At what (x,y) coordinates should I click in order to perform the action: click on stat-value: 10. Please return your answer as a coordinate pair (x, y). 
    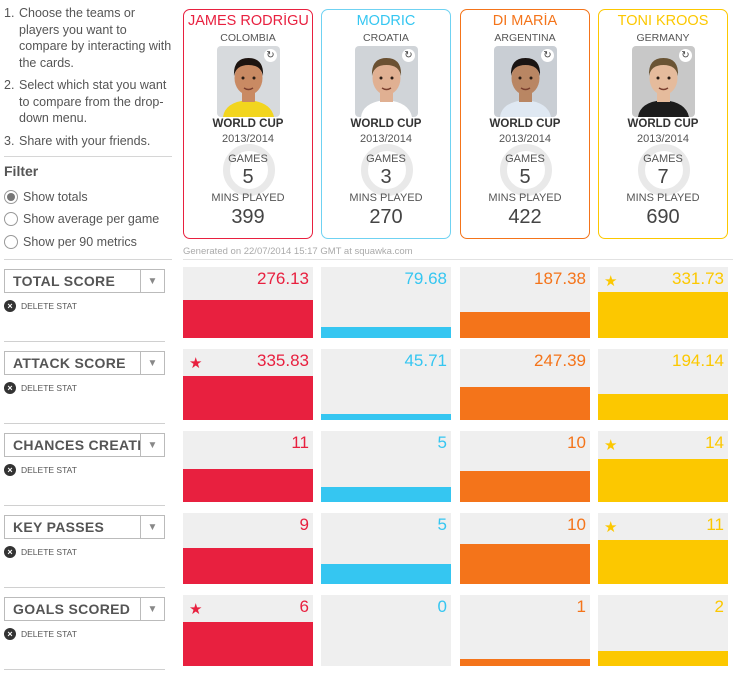
    Looking at the image, I should click on (576, 442).